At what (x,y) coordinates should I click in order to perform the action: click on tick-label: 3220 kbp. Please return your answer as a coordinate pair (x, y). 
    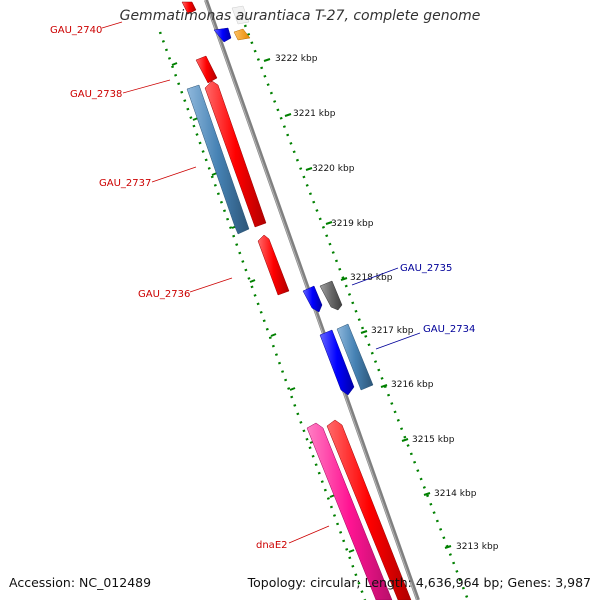
    Looking at the image, I should click on (333, 169).